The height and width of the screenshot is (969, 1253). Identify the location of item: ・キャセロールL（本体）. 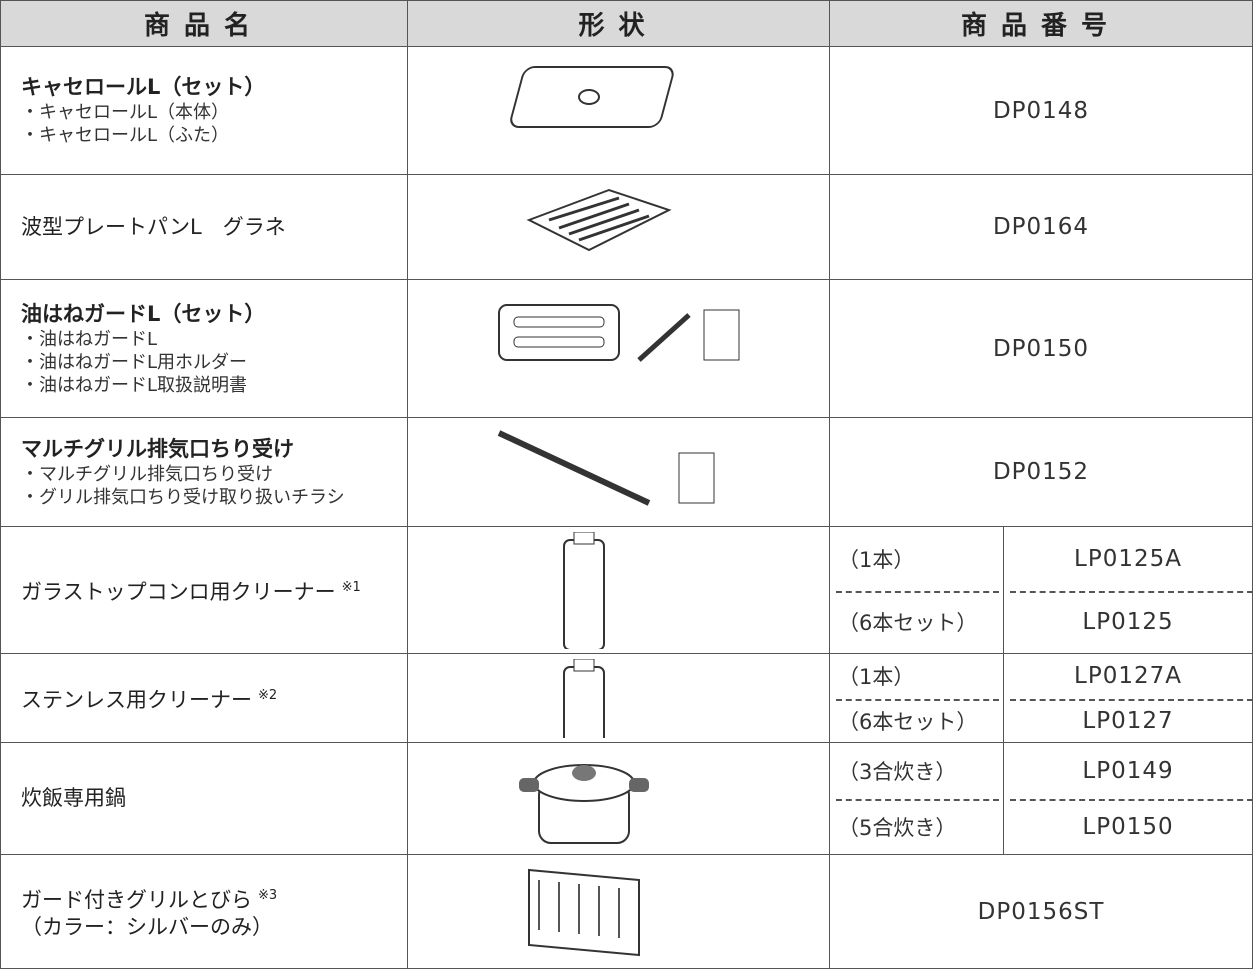
(125, 112).